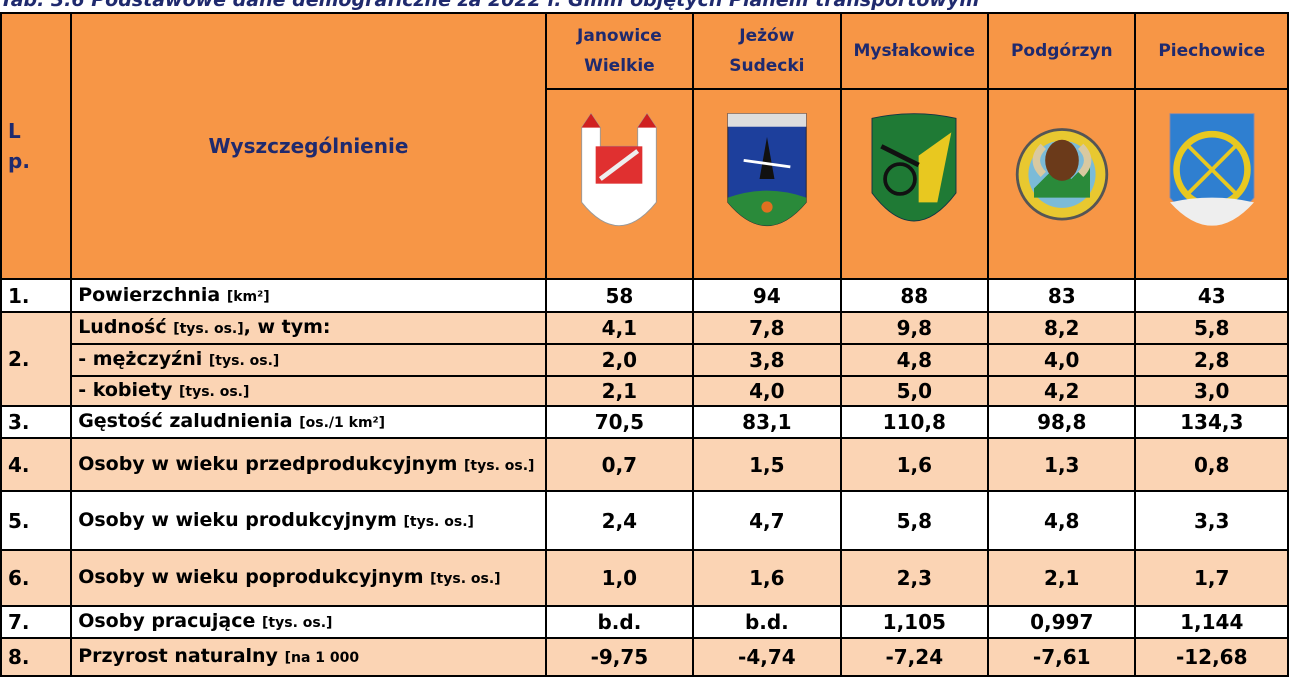 This screenshot has width=1289, height=693. I want to click on label-cell: Ludność [tys. os.], w tym:, so click(308, 328).